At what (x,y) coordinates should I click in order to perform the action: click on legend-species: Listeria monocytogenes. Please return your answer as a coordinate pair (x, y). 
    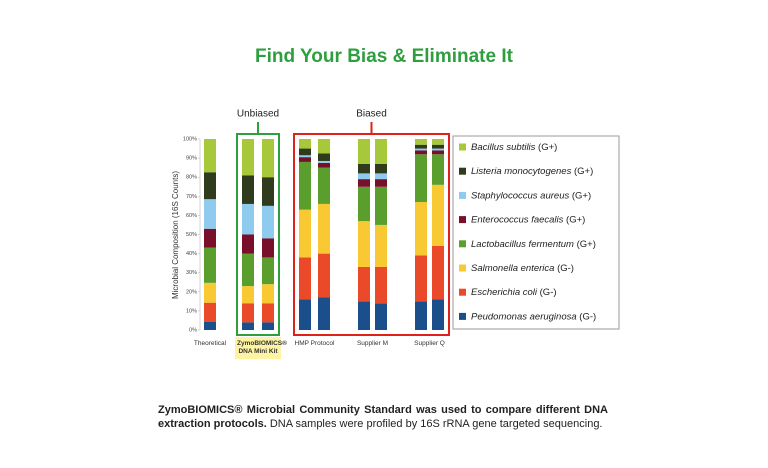
    Looking at the image, I should click on (521, 171).